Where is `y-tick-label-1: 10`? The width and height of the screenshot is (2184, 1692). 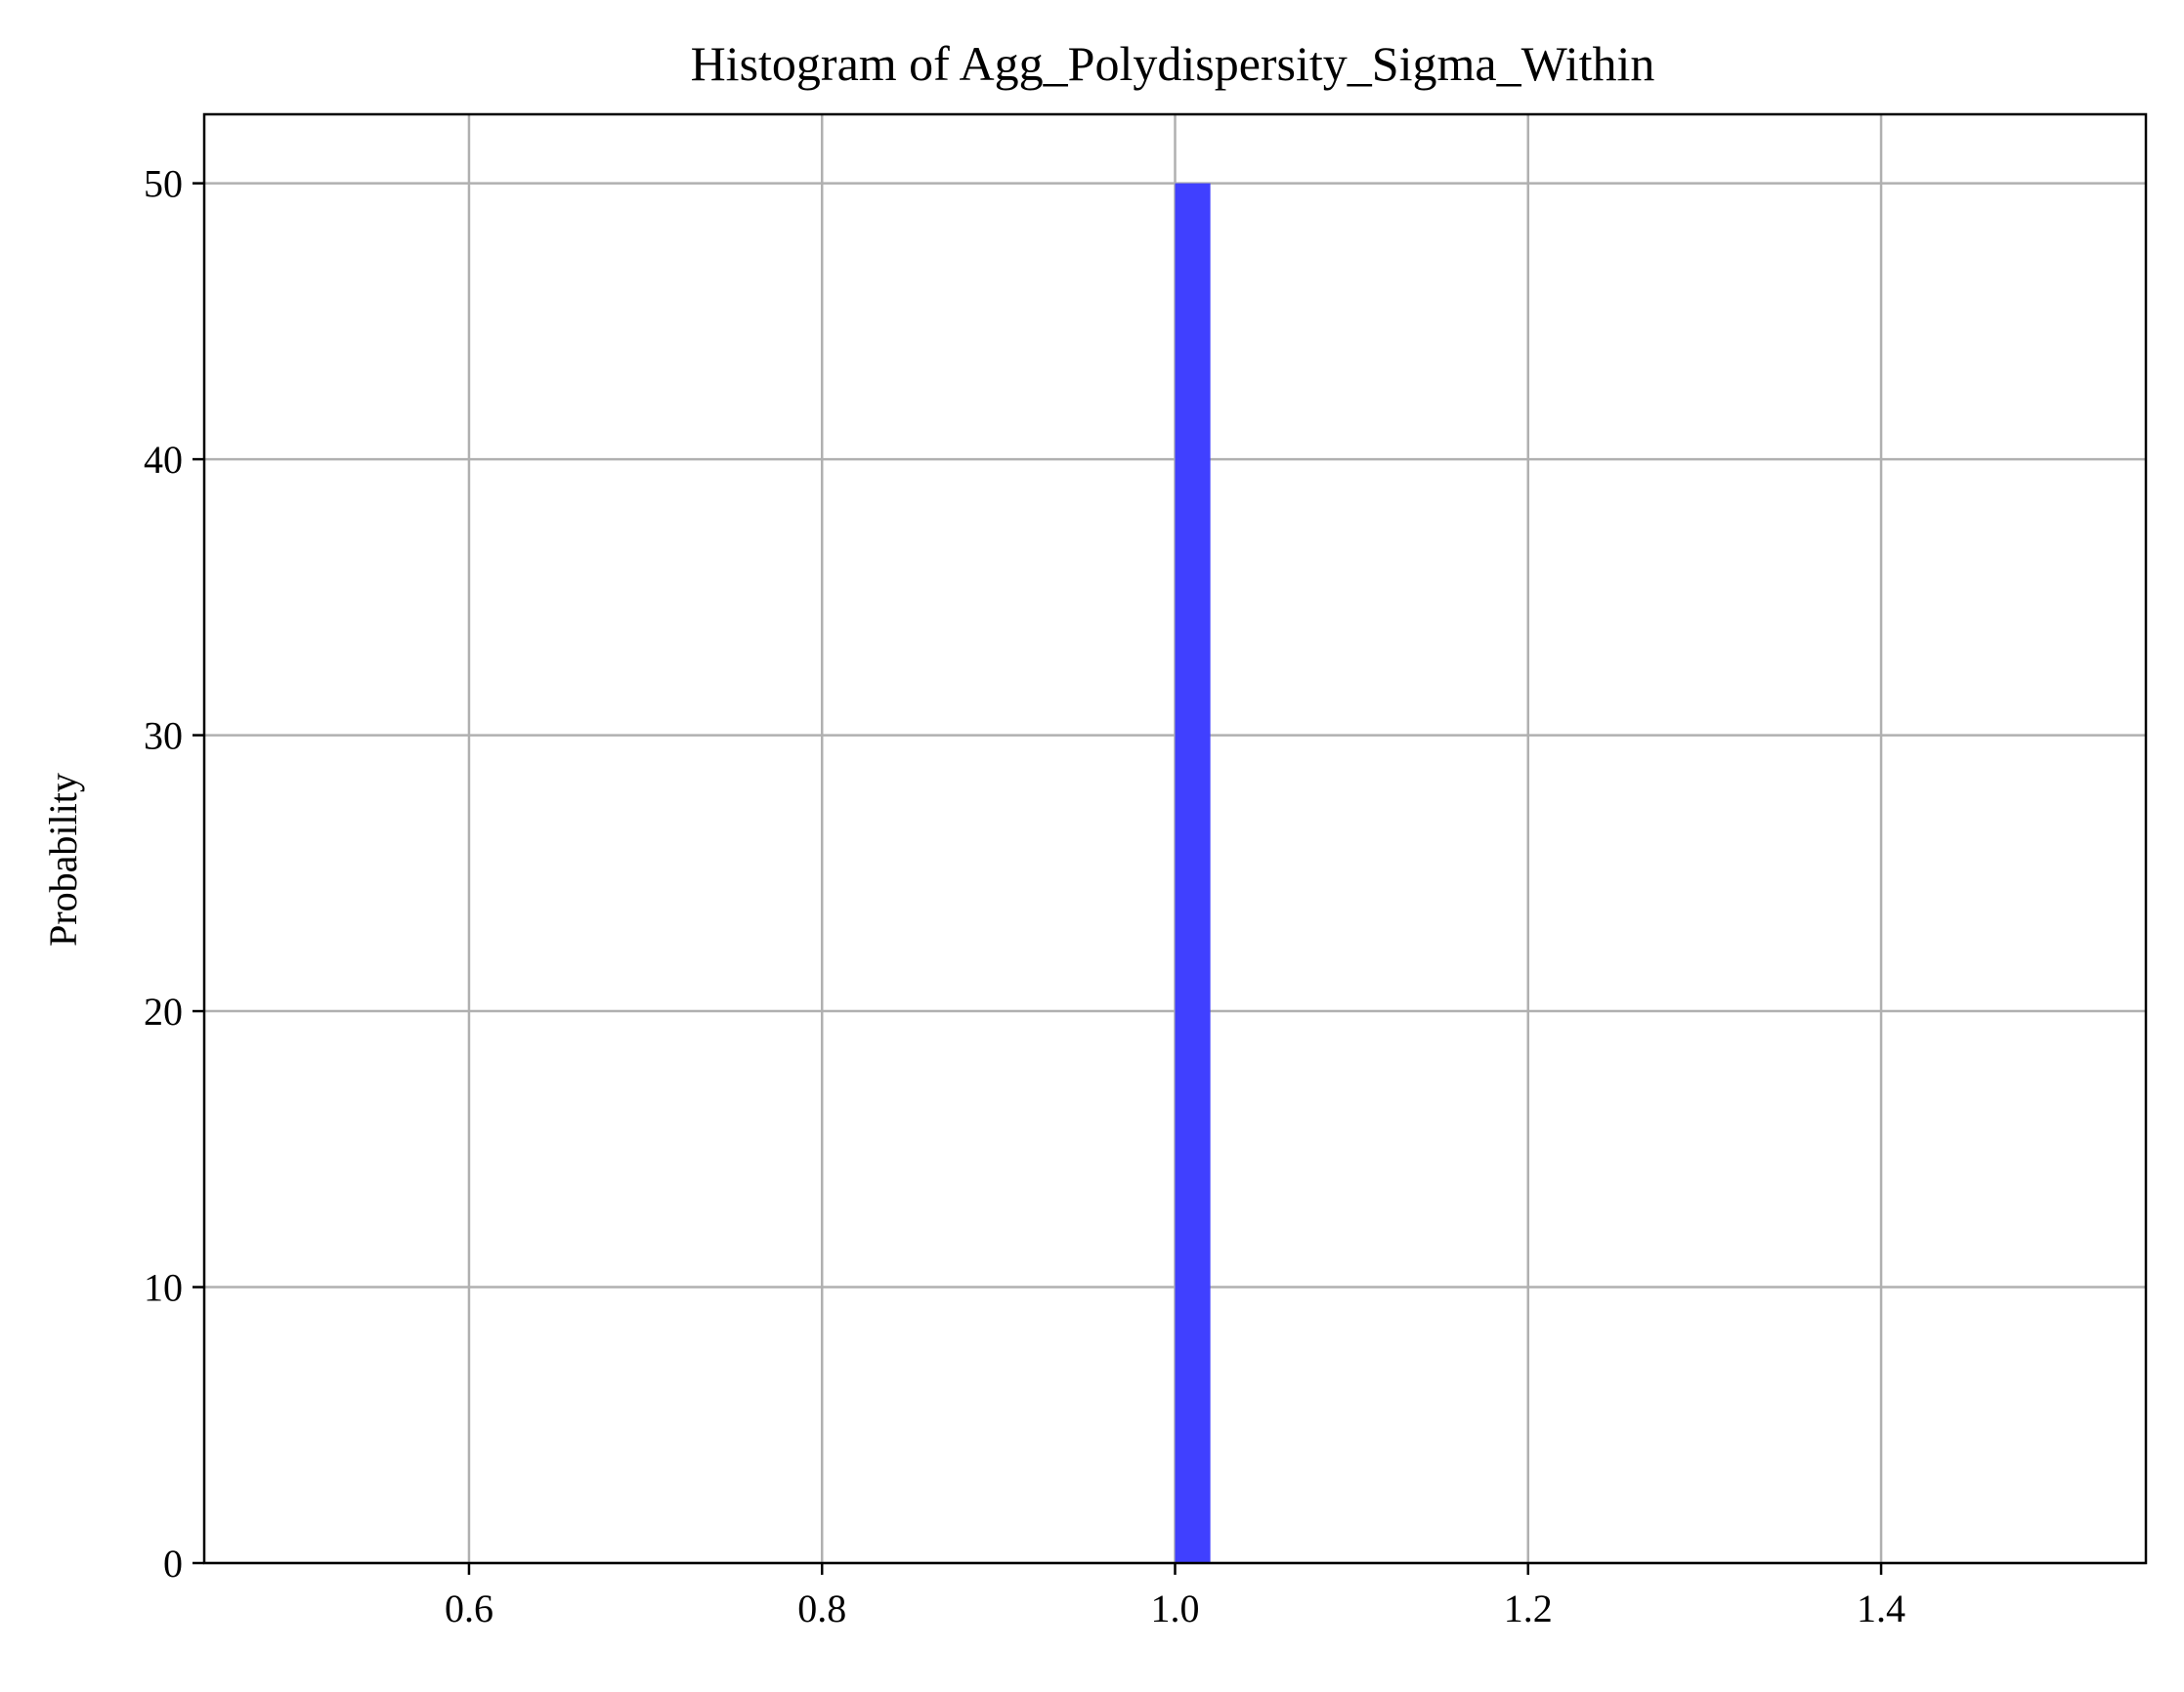 y-tick-label-1: 10 is located at coordinates (163, 1288).